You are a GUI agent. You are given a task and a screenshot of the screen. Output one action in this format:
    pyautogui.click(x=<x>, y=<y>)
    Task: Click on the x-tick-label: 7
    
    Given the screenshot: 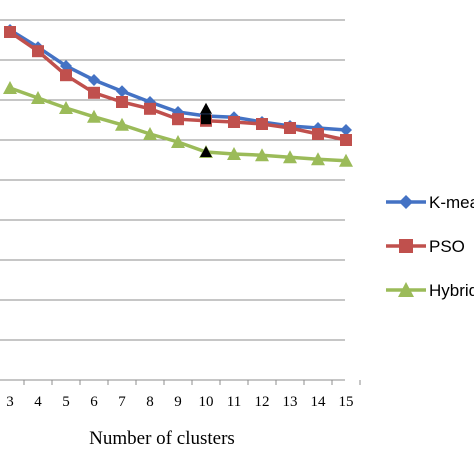 What is the action you would take?
    pyautogui.click(x=122, y=402)
    